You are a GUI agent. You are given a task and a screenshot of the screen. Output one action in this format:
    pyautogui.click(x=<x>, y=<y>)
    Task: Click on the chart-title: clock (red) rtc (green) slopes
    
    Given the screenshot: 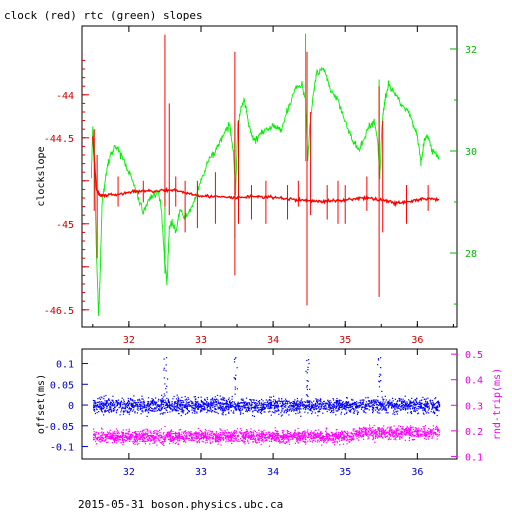 What is the action you would take?
    pyautogui.click(x=103, y=15)
    